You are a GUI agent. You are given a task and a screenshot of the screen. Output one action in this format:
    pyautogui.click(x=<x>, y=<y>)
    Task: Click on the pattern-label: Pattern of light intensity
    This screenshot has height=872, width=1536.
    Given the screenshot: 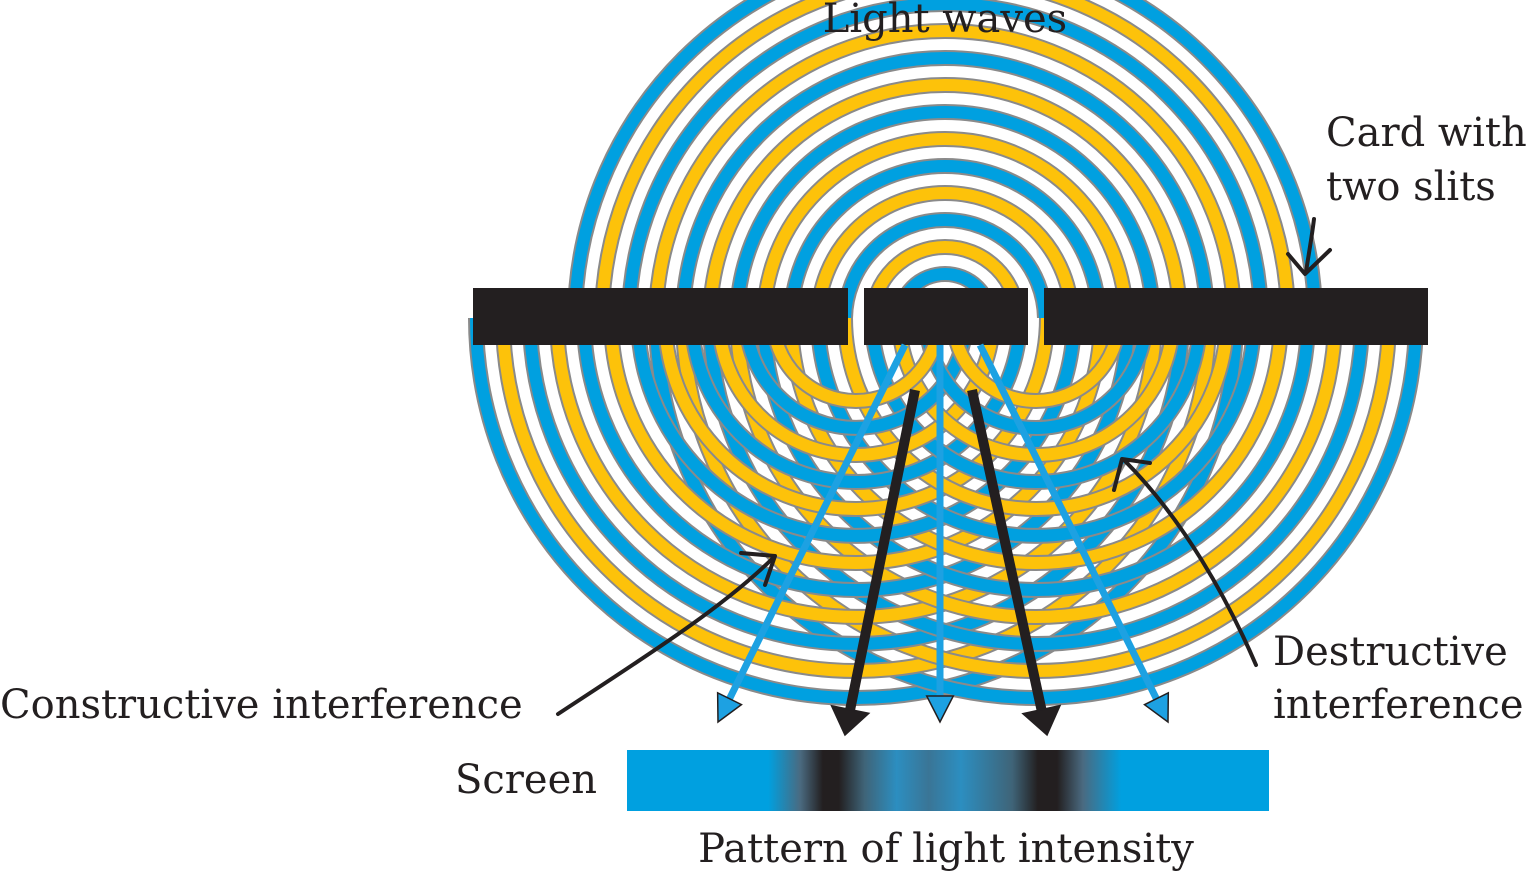 What is the action you would take?
    pyautogui.click(x=946, y=849)
    